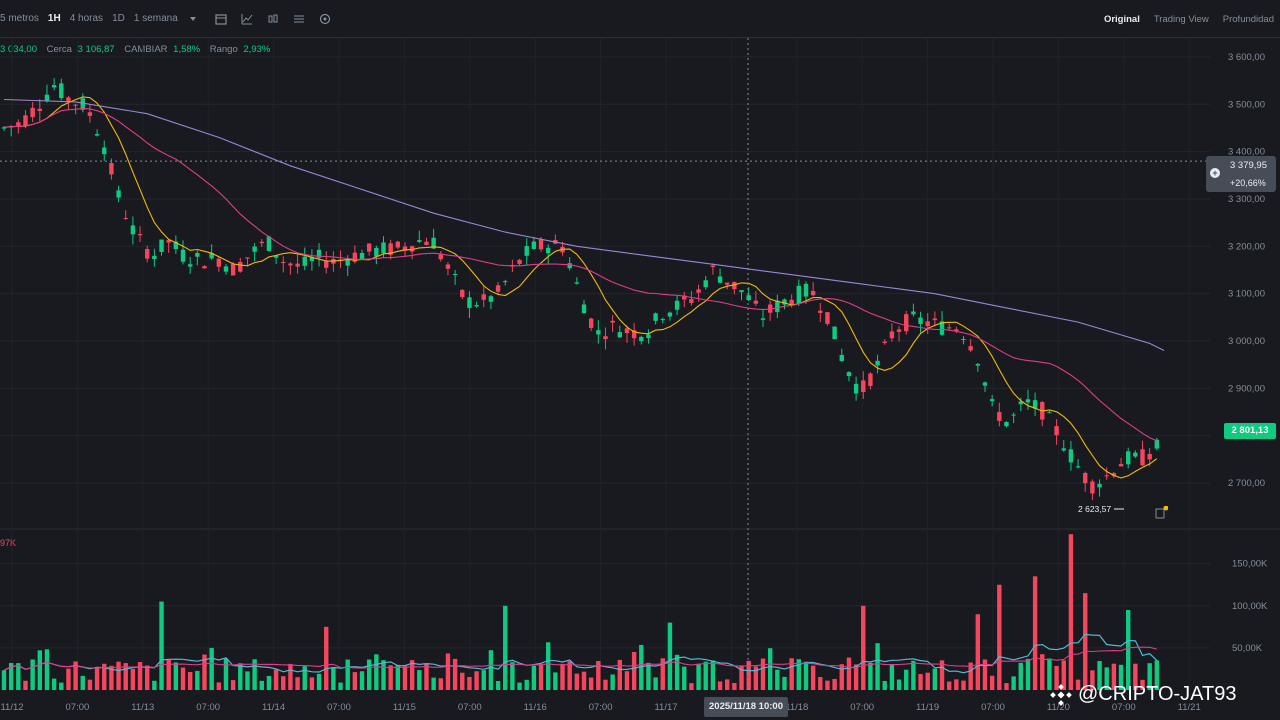 This screenshot has width=1280, height=720. Describe the element at coordinates (404, 707) in the screenshot. I see `time-tick-label: 11/15` at that location.